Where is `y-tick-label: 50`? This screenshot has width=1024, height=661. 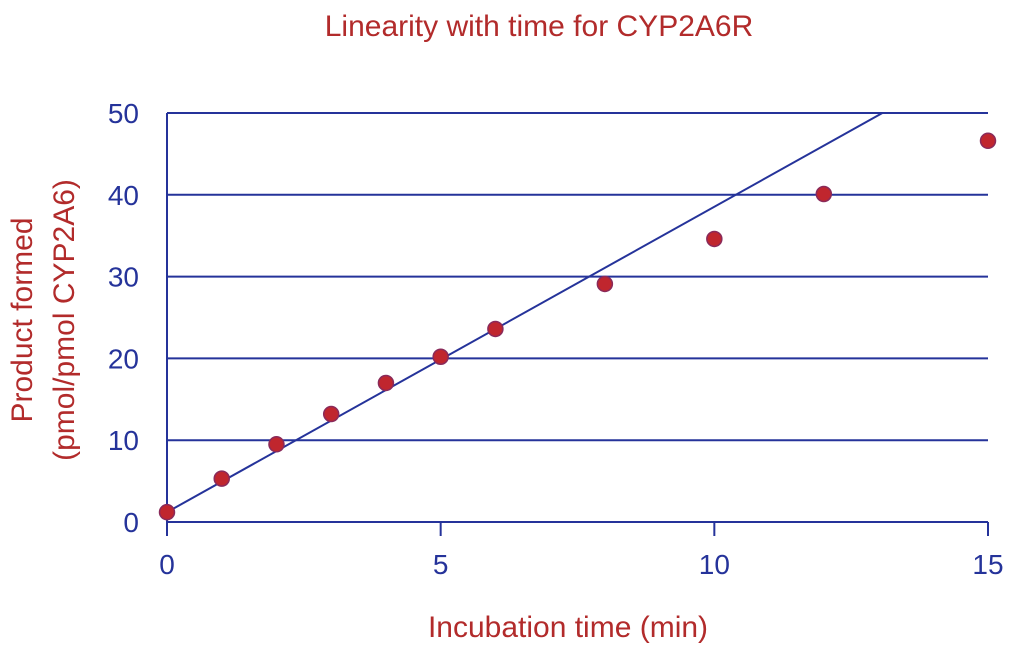 y-tick-label: 50 is located at coordinates (123, 113).